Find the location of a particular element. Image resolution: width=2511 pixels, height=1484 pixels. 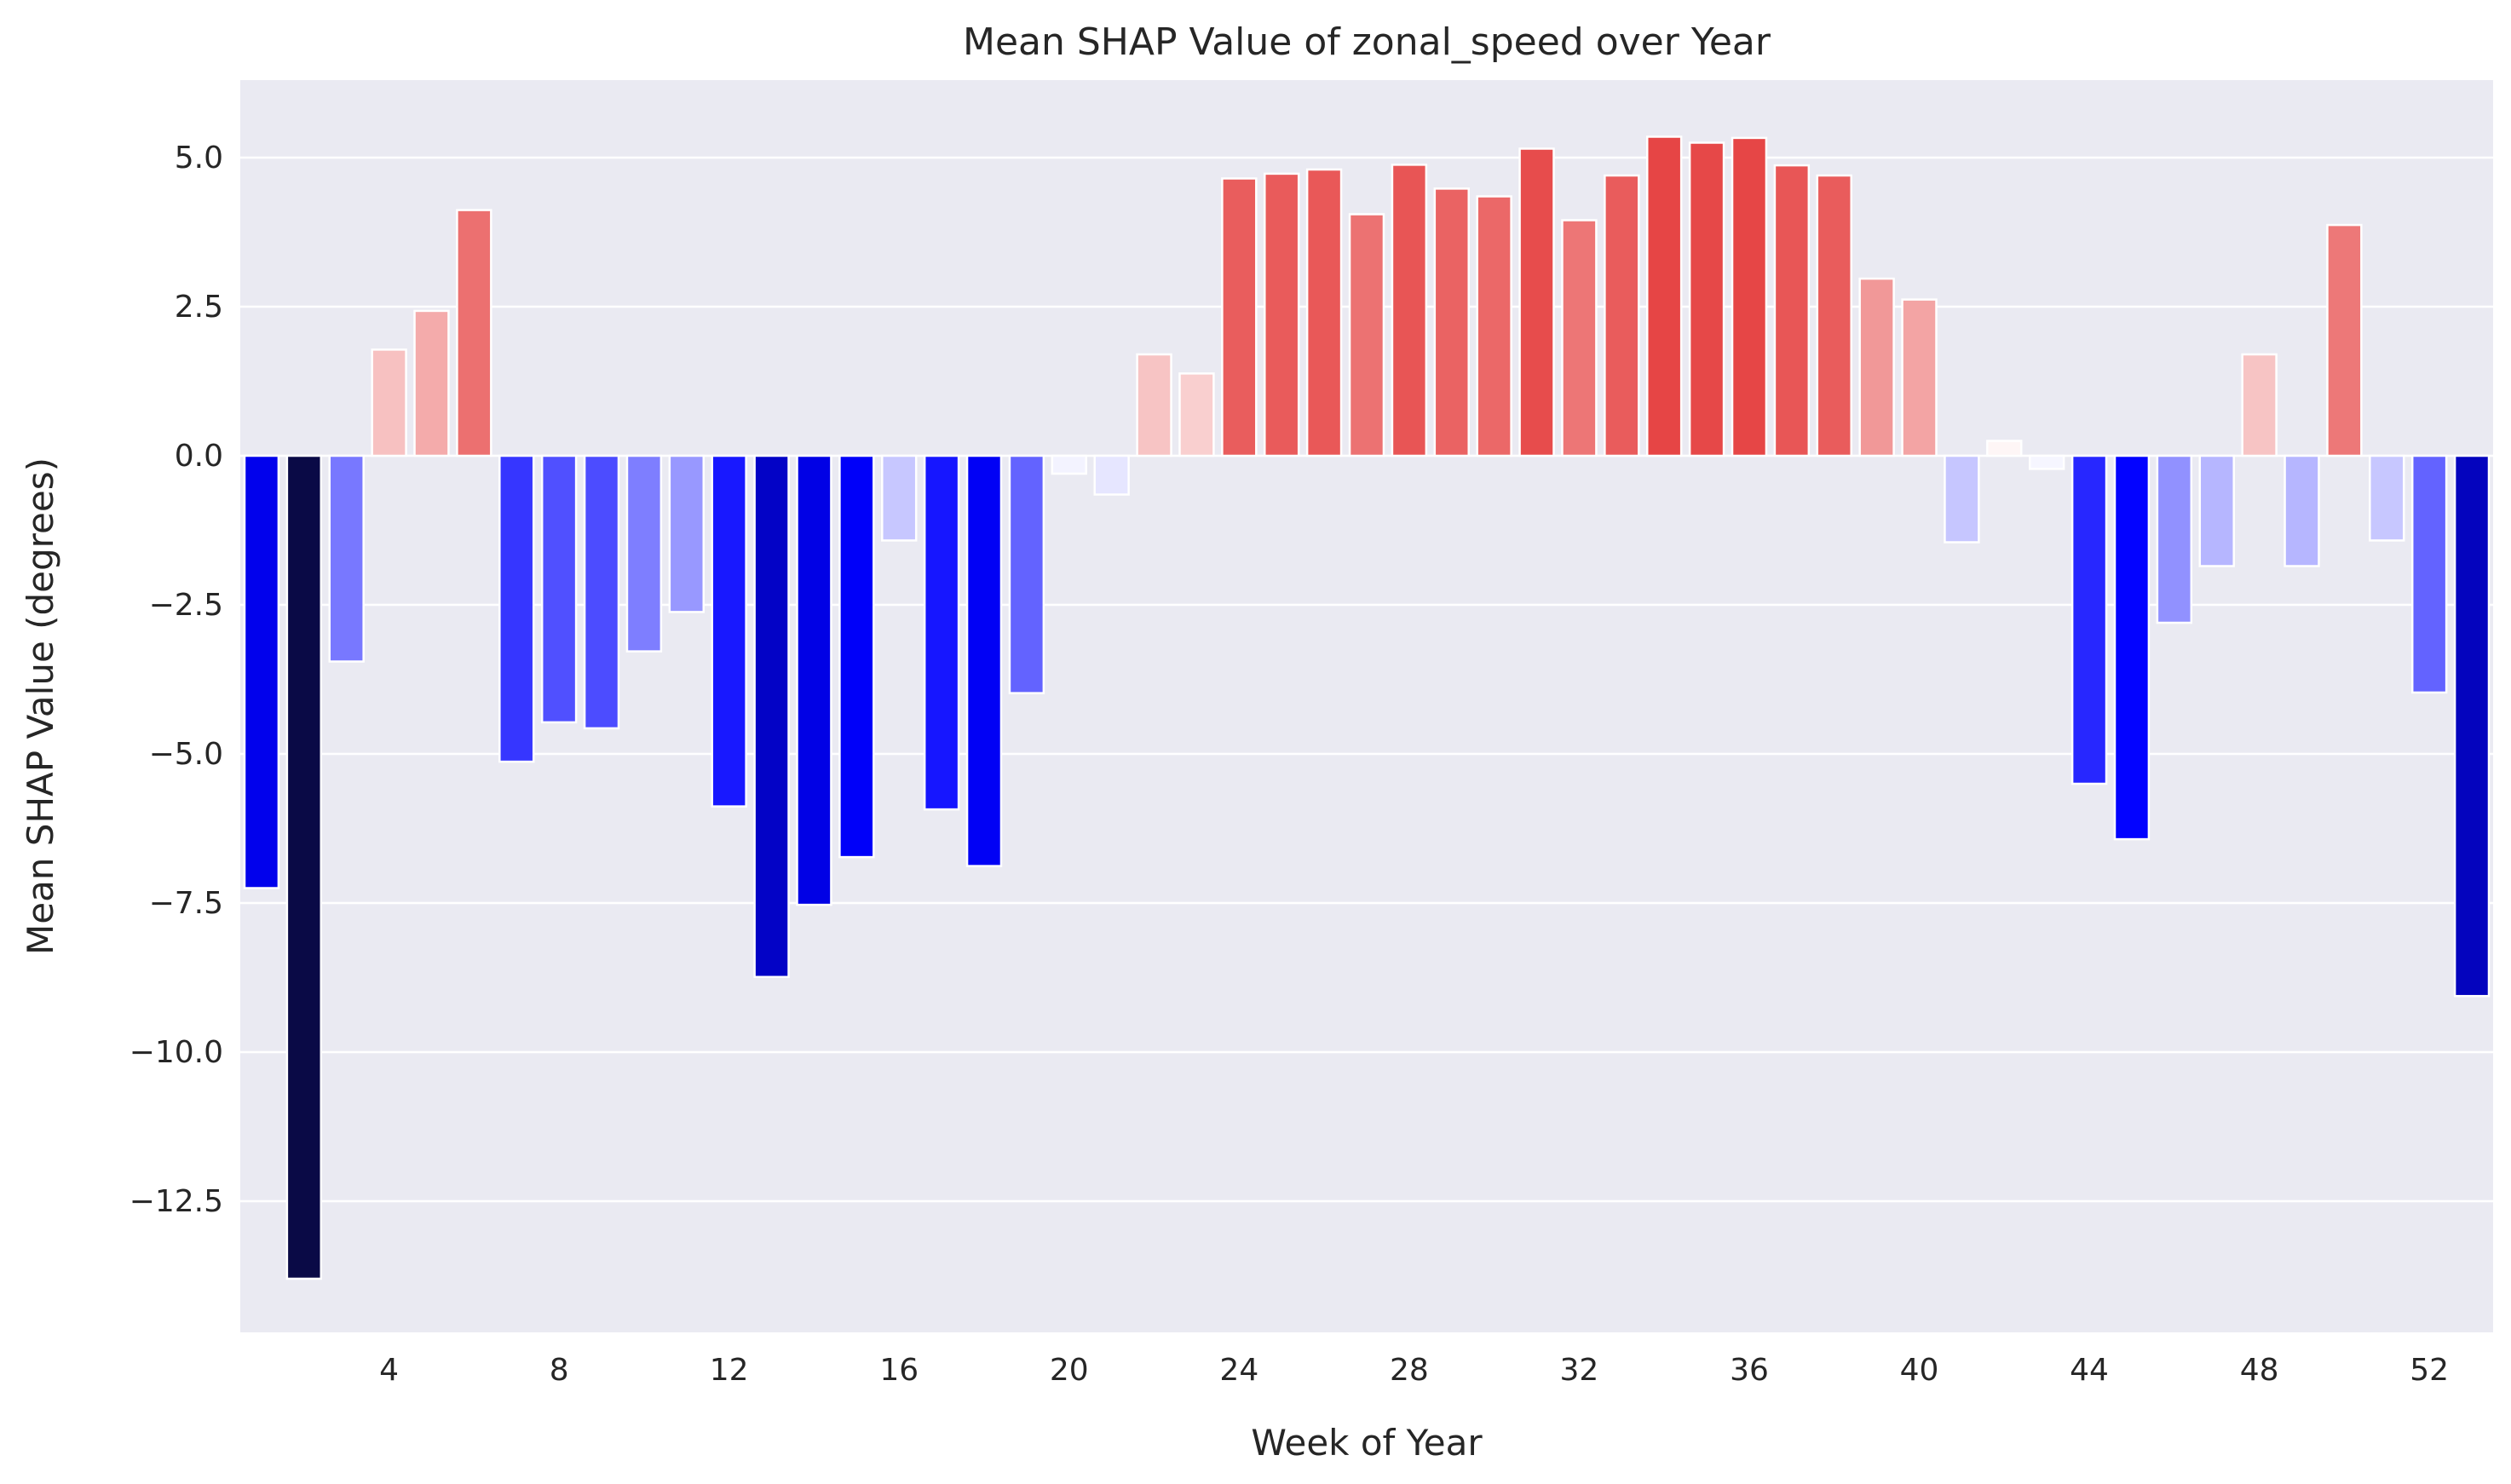

x-tick-label: 12 is located at coordinates (729, 1370).